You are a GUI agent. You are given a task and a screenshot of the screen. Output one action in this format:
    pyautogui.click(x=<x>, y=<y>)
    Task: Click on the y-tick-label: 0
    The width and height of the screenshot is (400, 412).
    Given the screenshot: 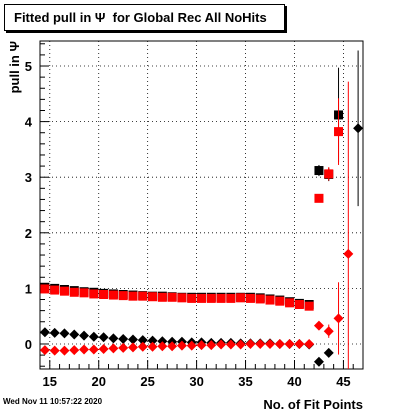 What is the action you would take?
    pyautogui.click(x=28, y=344)
    